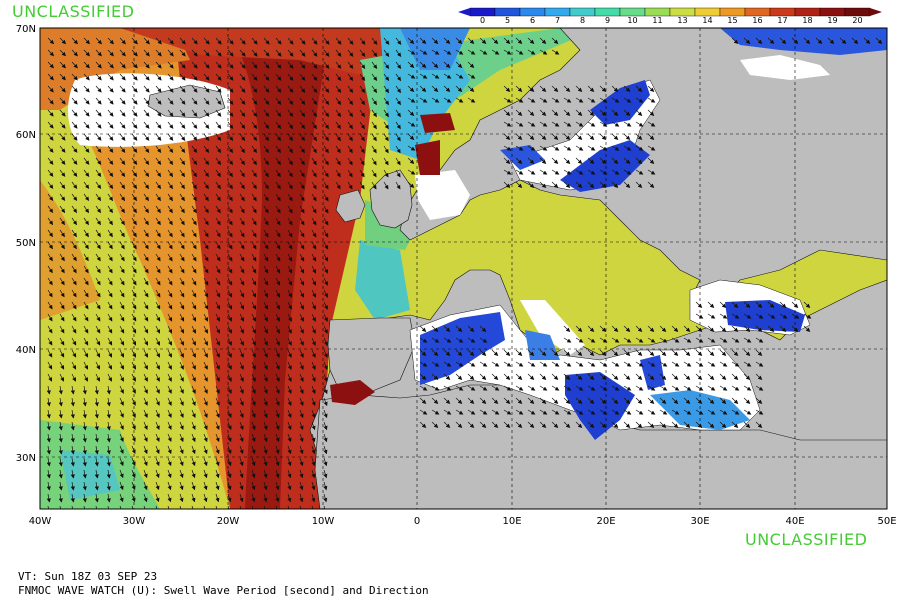 This screenshot has width=900, height=600. Describe the element at coordinates (352, 392) in the screenshot. I see `swell-darkred-gibraltar` at that location.